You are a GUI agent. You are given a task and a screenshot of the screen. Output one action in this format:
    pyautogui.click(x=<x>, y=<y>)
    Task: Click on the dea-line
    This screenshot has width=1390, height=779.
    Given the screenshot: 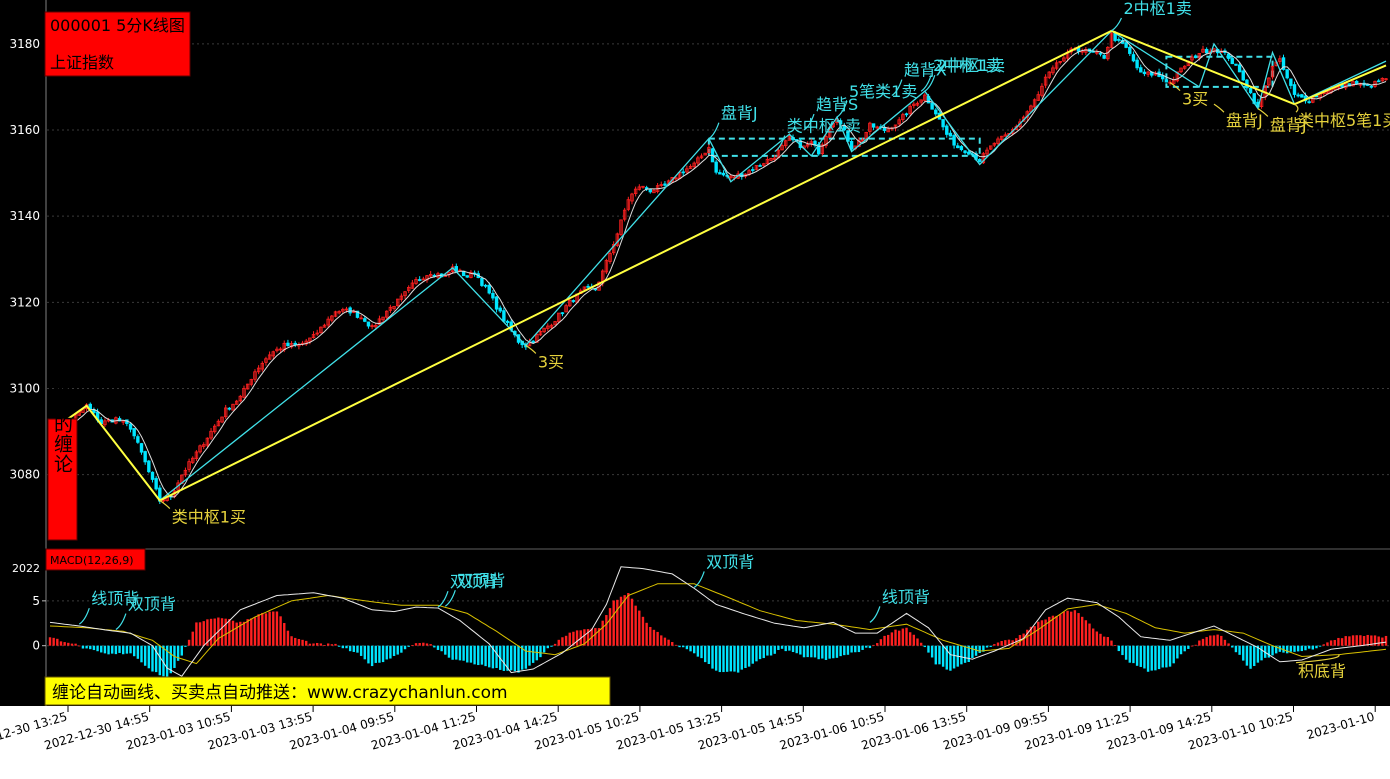 What is the action you would take?
    pyautogui.click(x=718, y=624)
    